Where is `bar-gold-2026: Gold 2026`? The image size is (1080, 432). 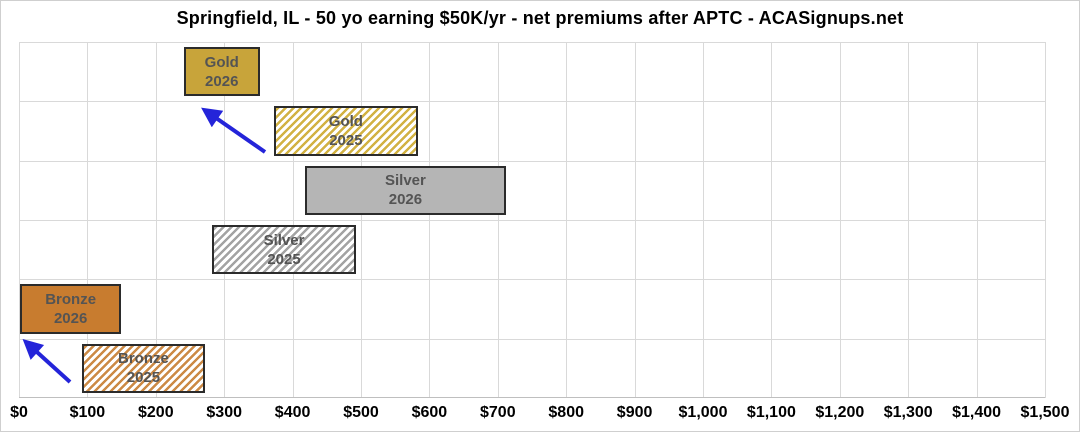
bar-gold-2026: Gold 2026 is located at coordinates (221, 72).